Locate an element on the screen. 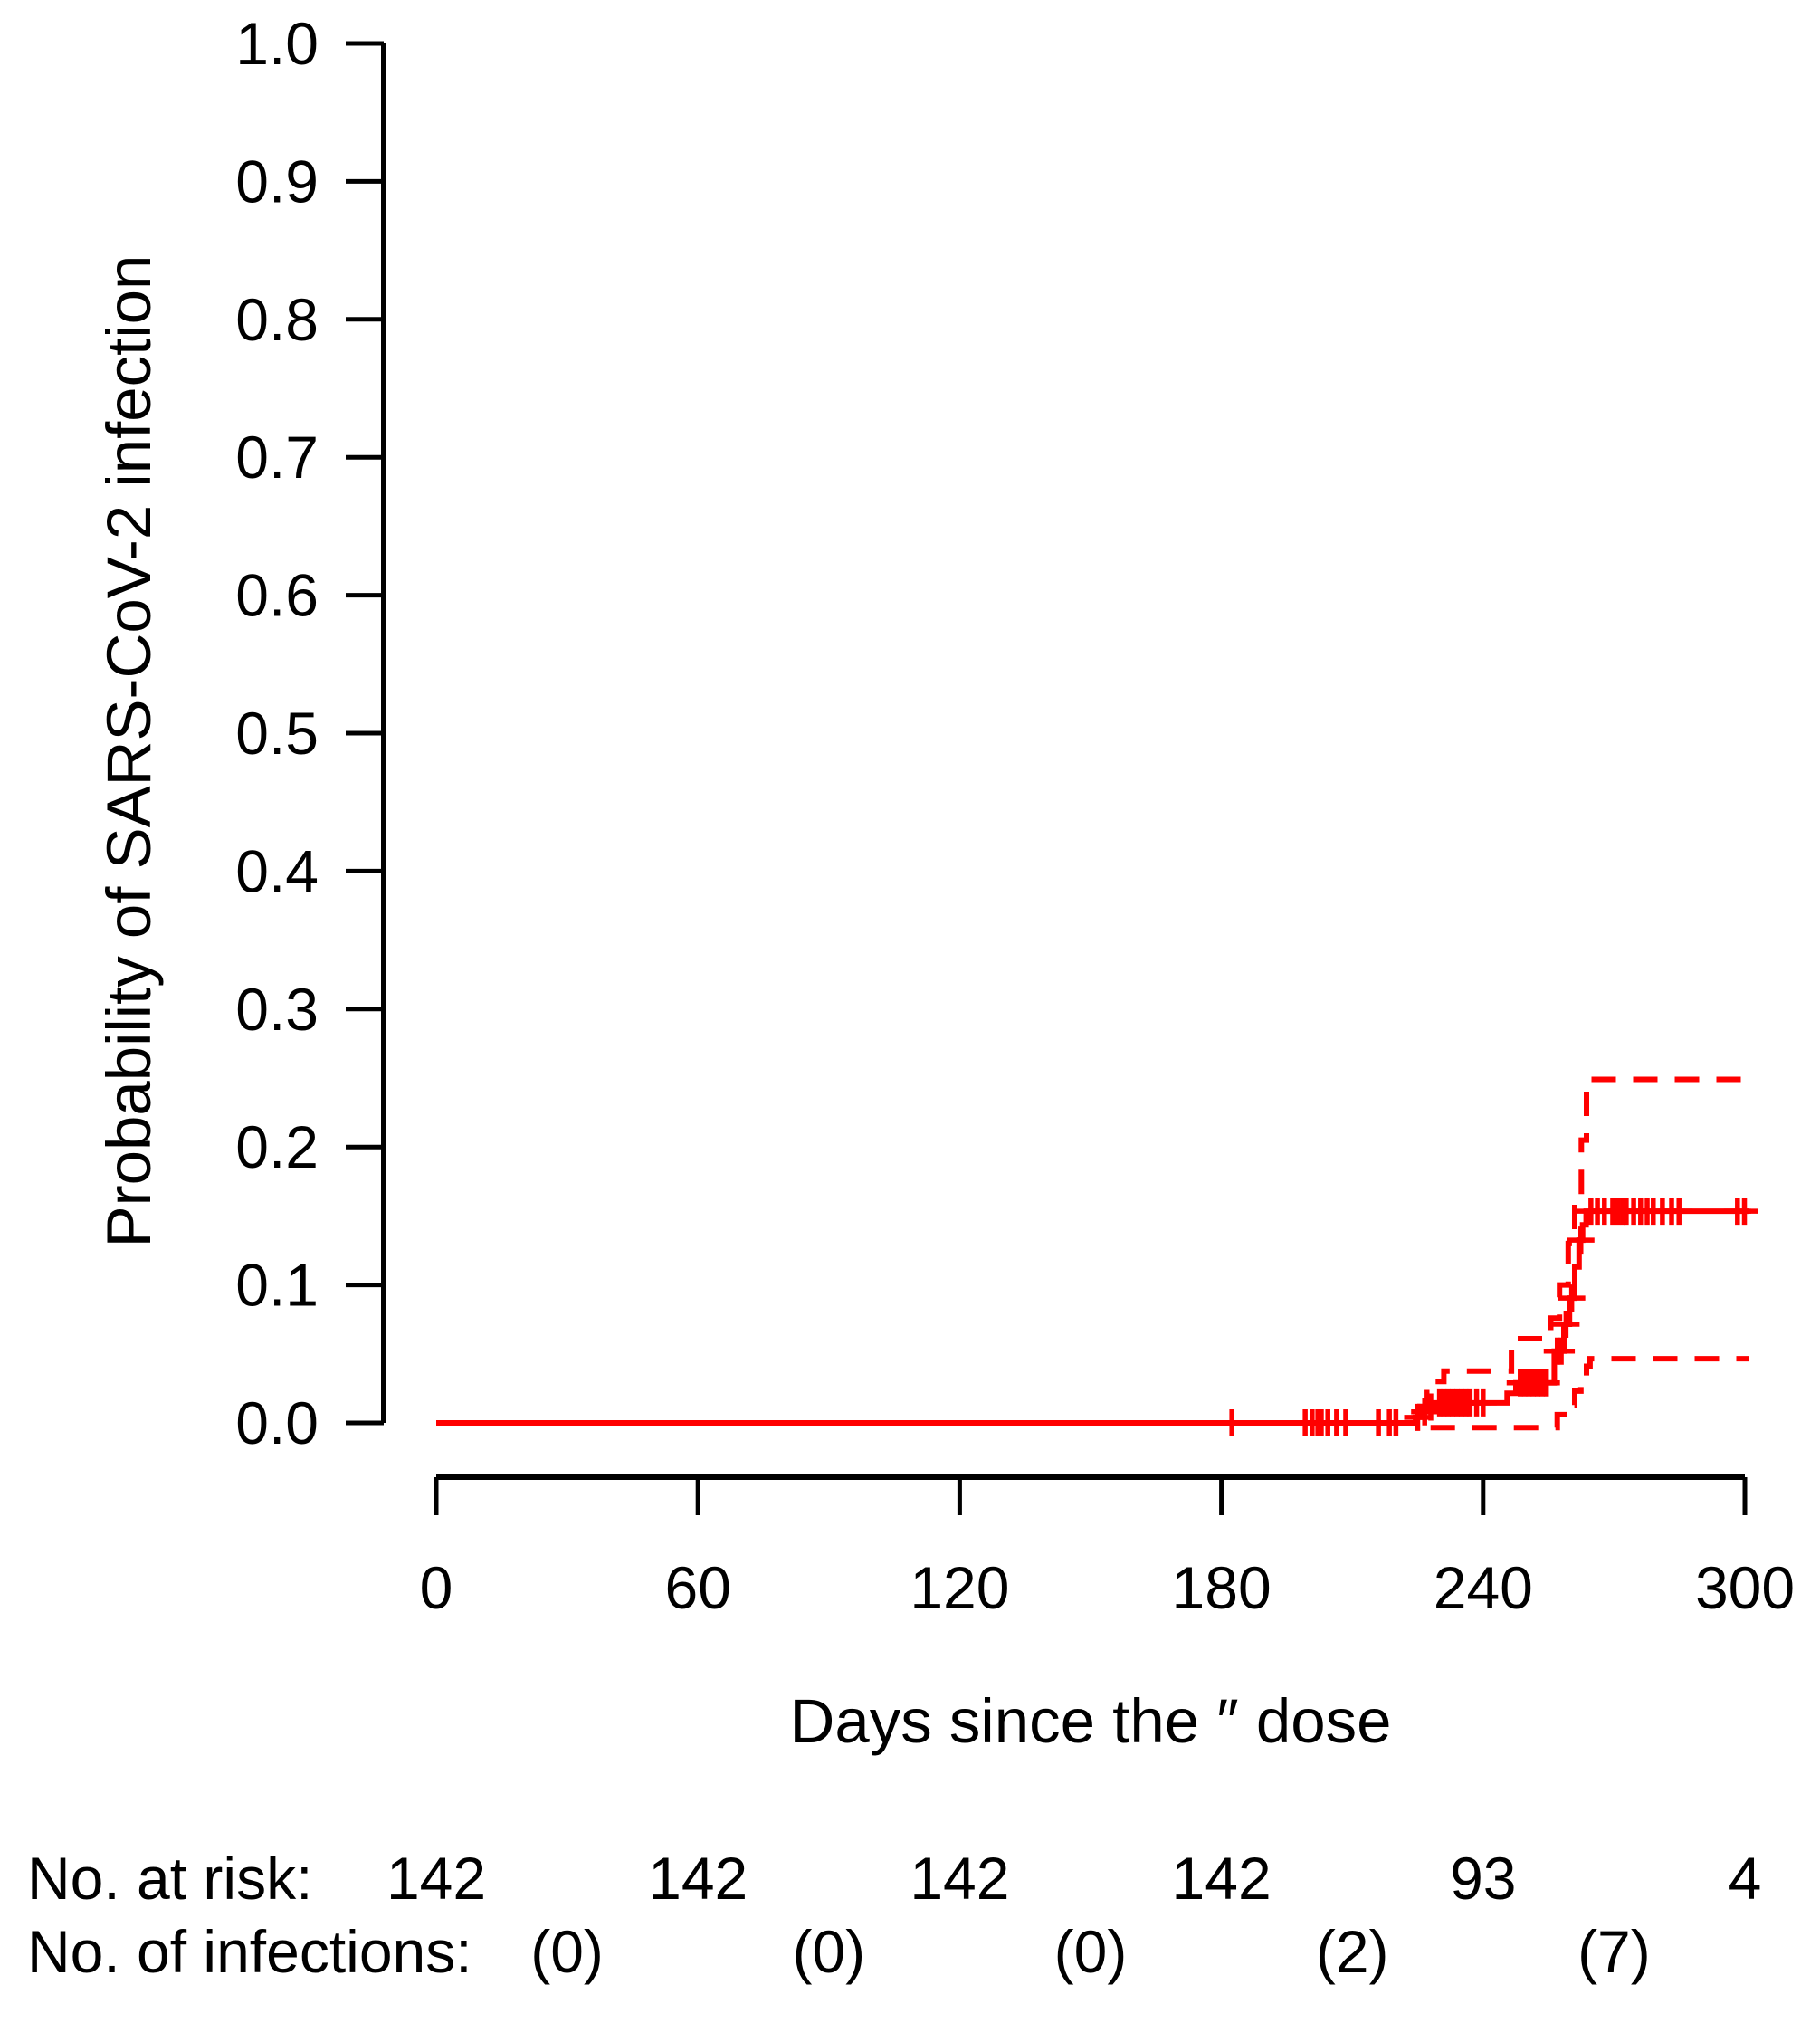 The image size is (1820, 2023). y-tick-label: 0.4 is located at coordinates (277, 870).